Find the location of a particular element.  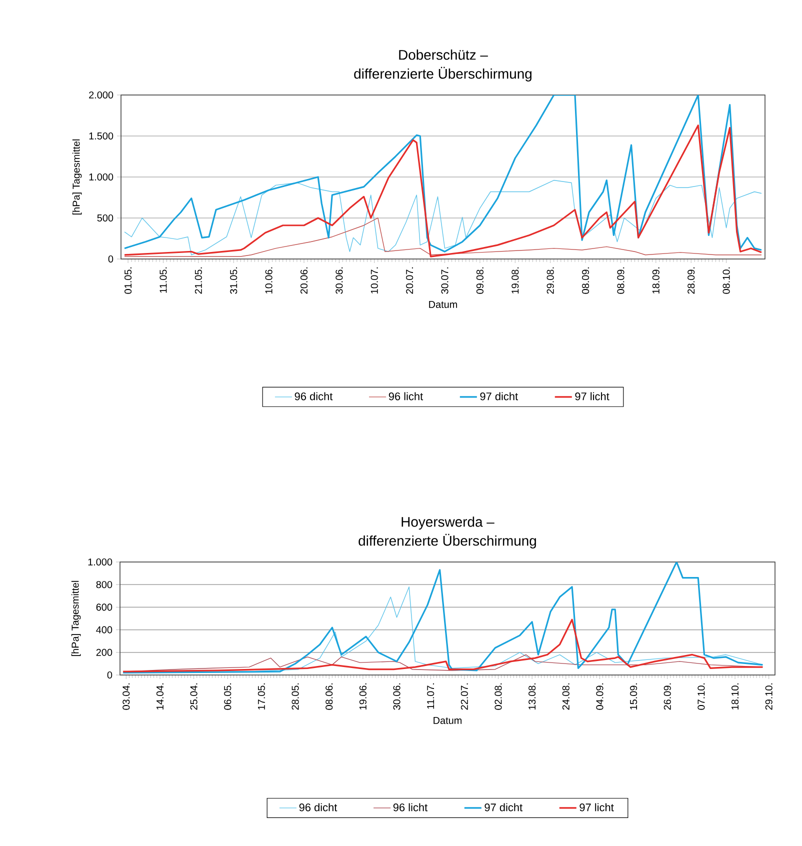

x-tick-label: 01.05. is located at coordinates (128, 280).